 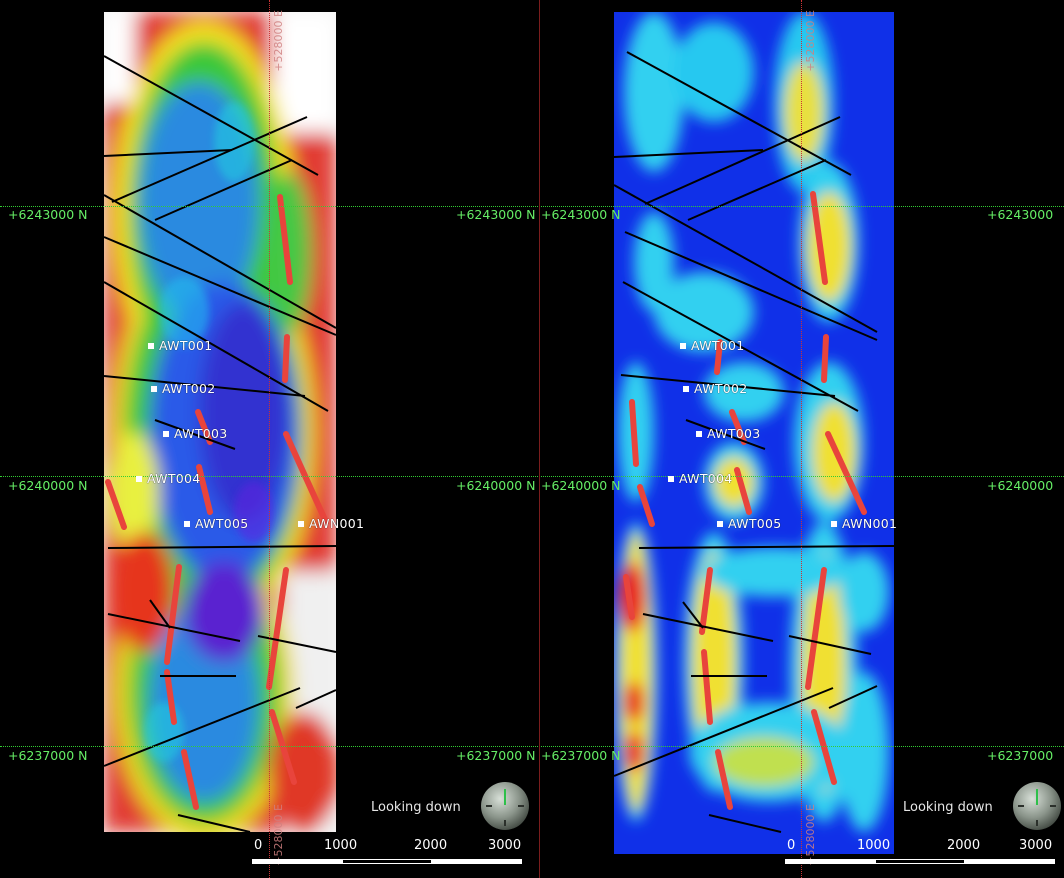 I want to click on right-easting-gridline, so click(x=801, y=439).